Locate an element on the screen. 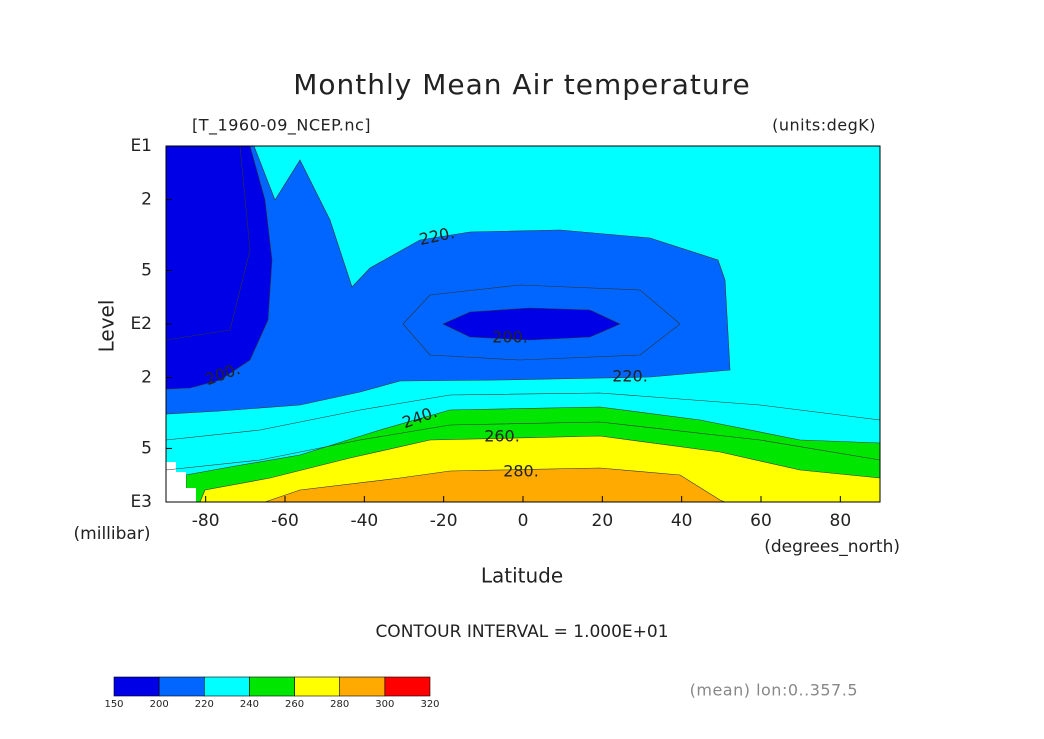 The height and width of the screenshot is (739, 1044). y-axis-title: Level is located at coordinates (107, 326).